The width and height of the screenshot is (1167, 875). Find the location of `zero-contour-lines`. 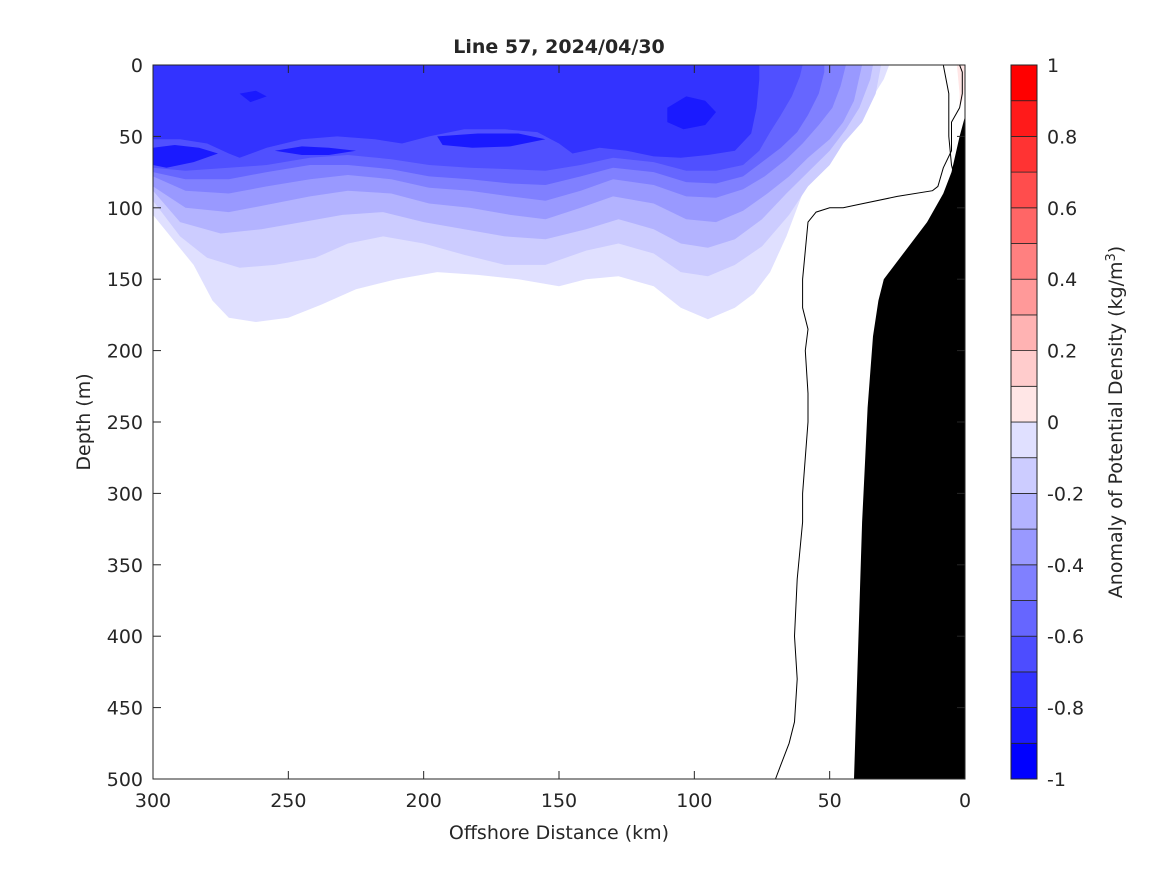

zero-contour-lines is located at coordinates (870, 422).